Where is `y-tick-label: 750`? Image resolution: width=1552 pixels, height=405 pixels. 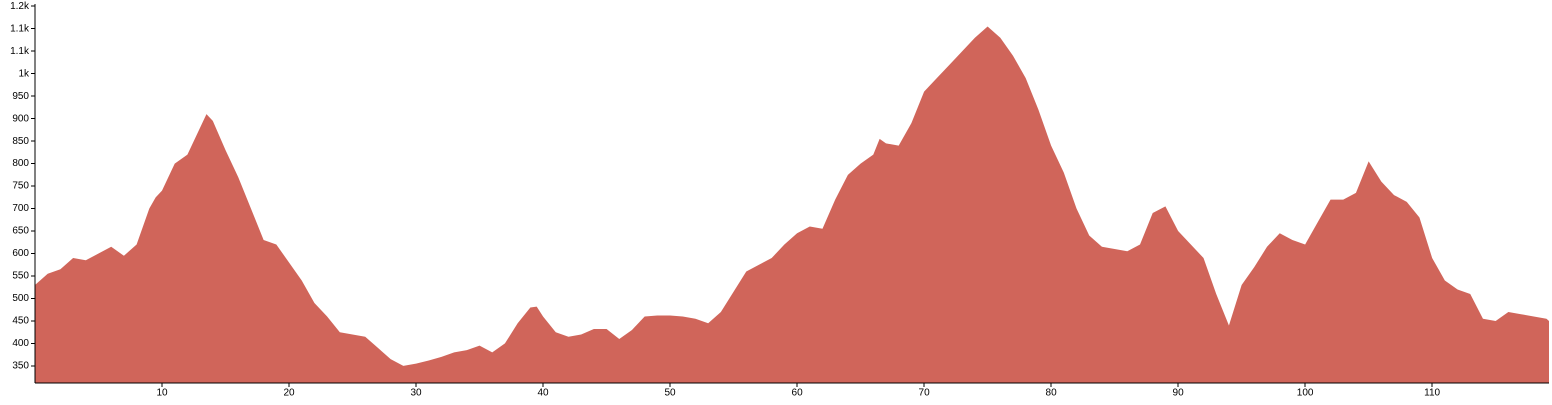 y-tick-label: 750 is located at coordinates (20, 186).